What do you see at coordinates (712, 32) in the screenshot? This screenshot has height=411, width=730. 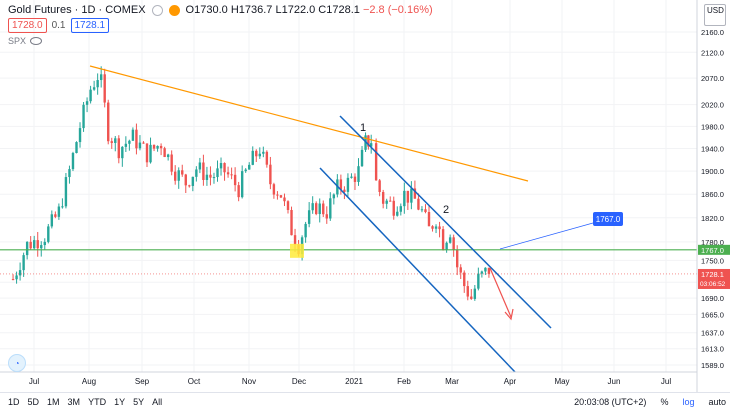 I see `price-tick-label: 2160.0` at bounding box center [712, 32].